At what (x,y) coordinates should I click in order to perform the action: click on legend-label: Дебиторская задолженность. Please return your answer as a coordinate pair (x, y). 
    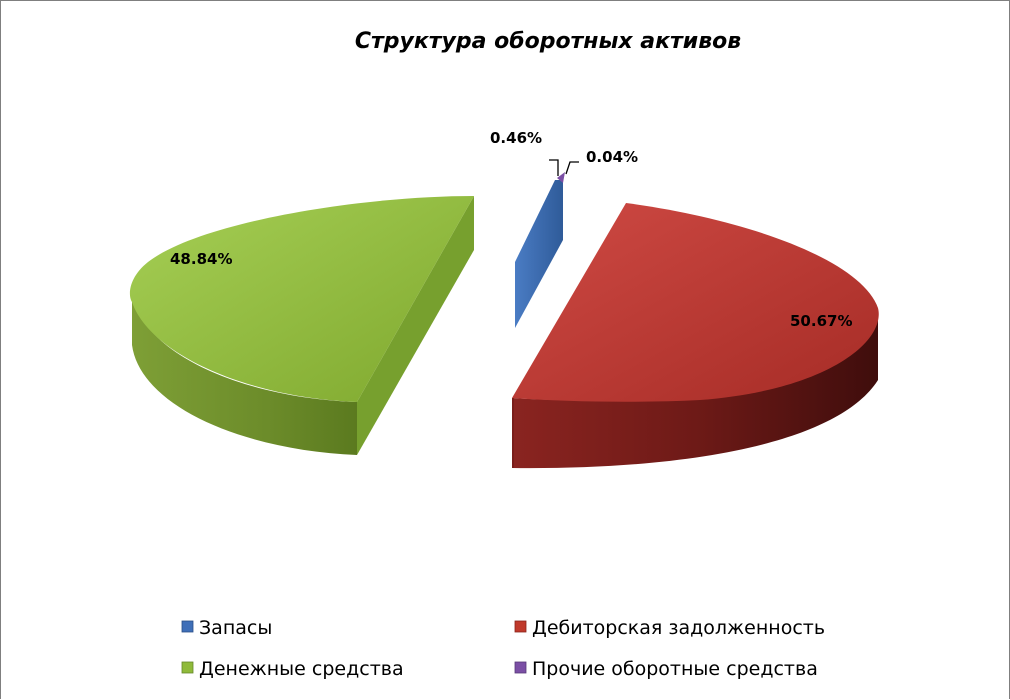
    Looking at the image, I should click on (678, 628).